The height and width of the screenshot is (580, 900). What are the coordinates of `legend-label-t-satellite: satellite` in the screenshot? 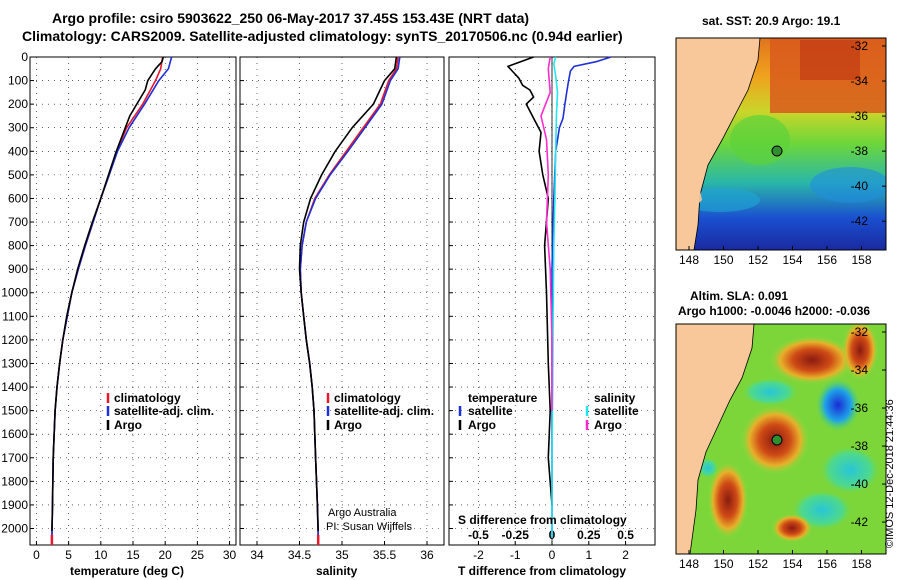 It's located at (490, 411).